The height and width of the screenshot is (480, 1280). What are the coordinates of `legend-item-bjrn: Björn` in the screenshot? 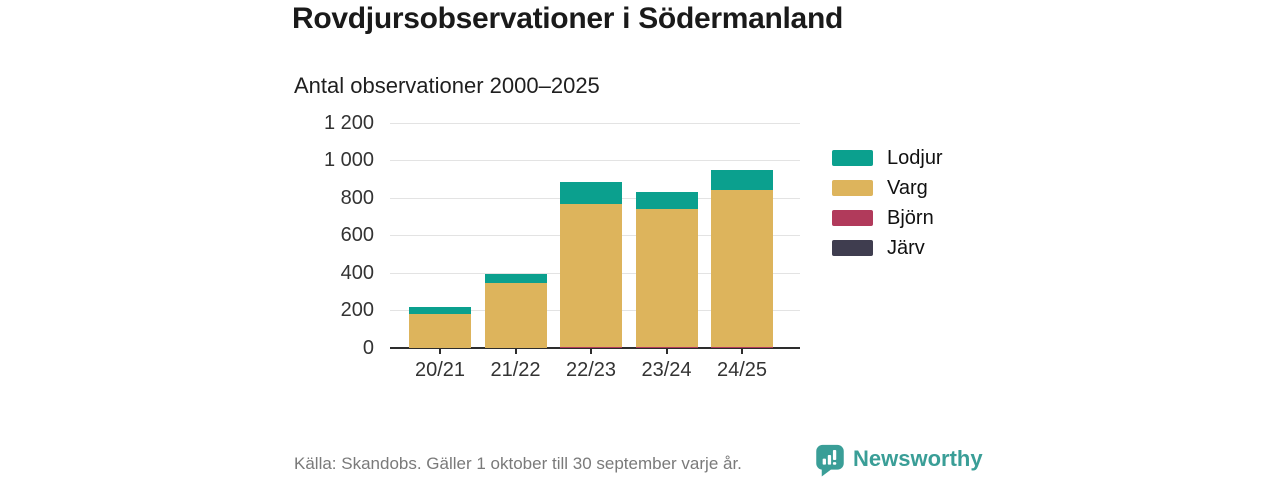 It's located at (887, 218).